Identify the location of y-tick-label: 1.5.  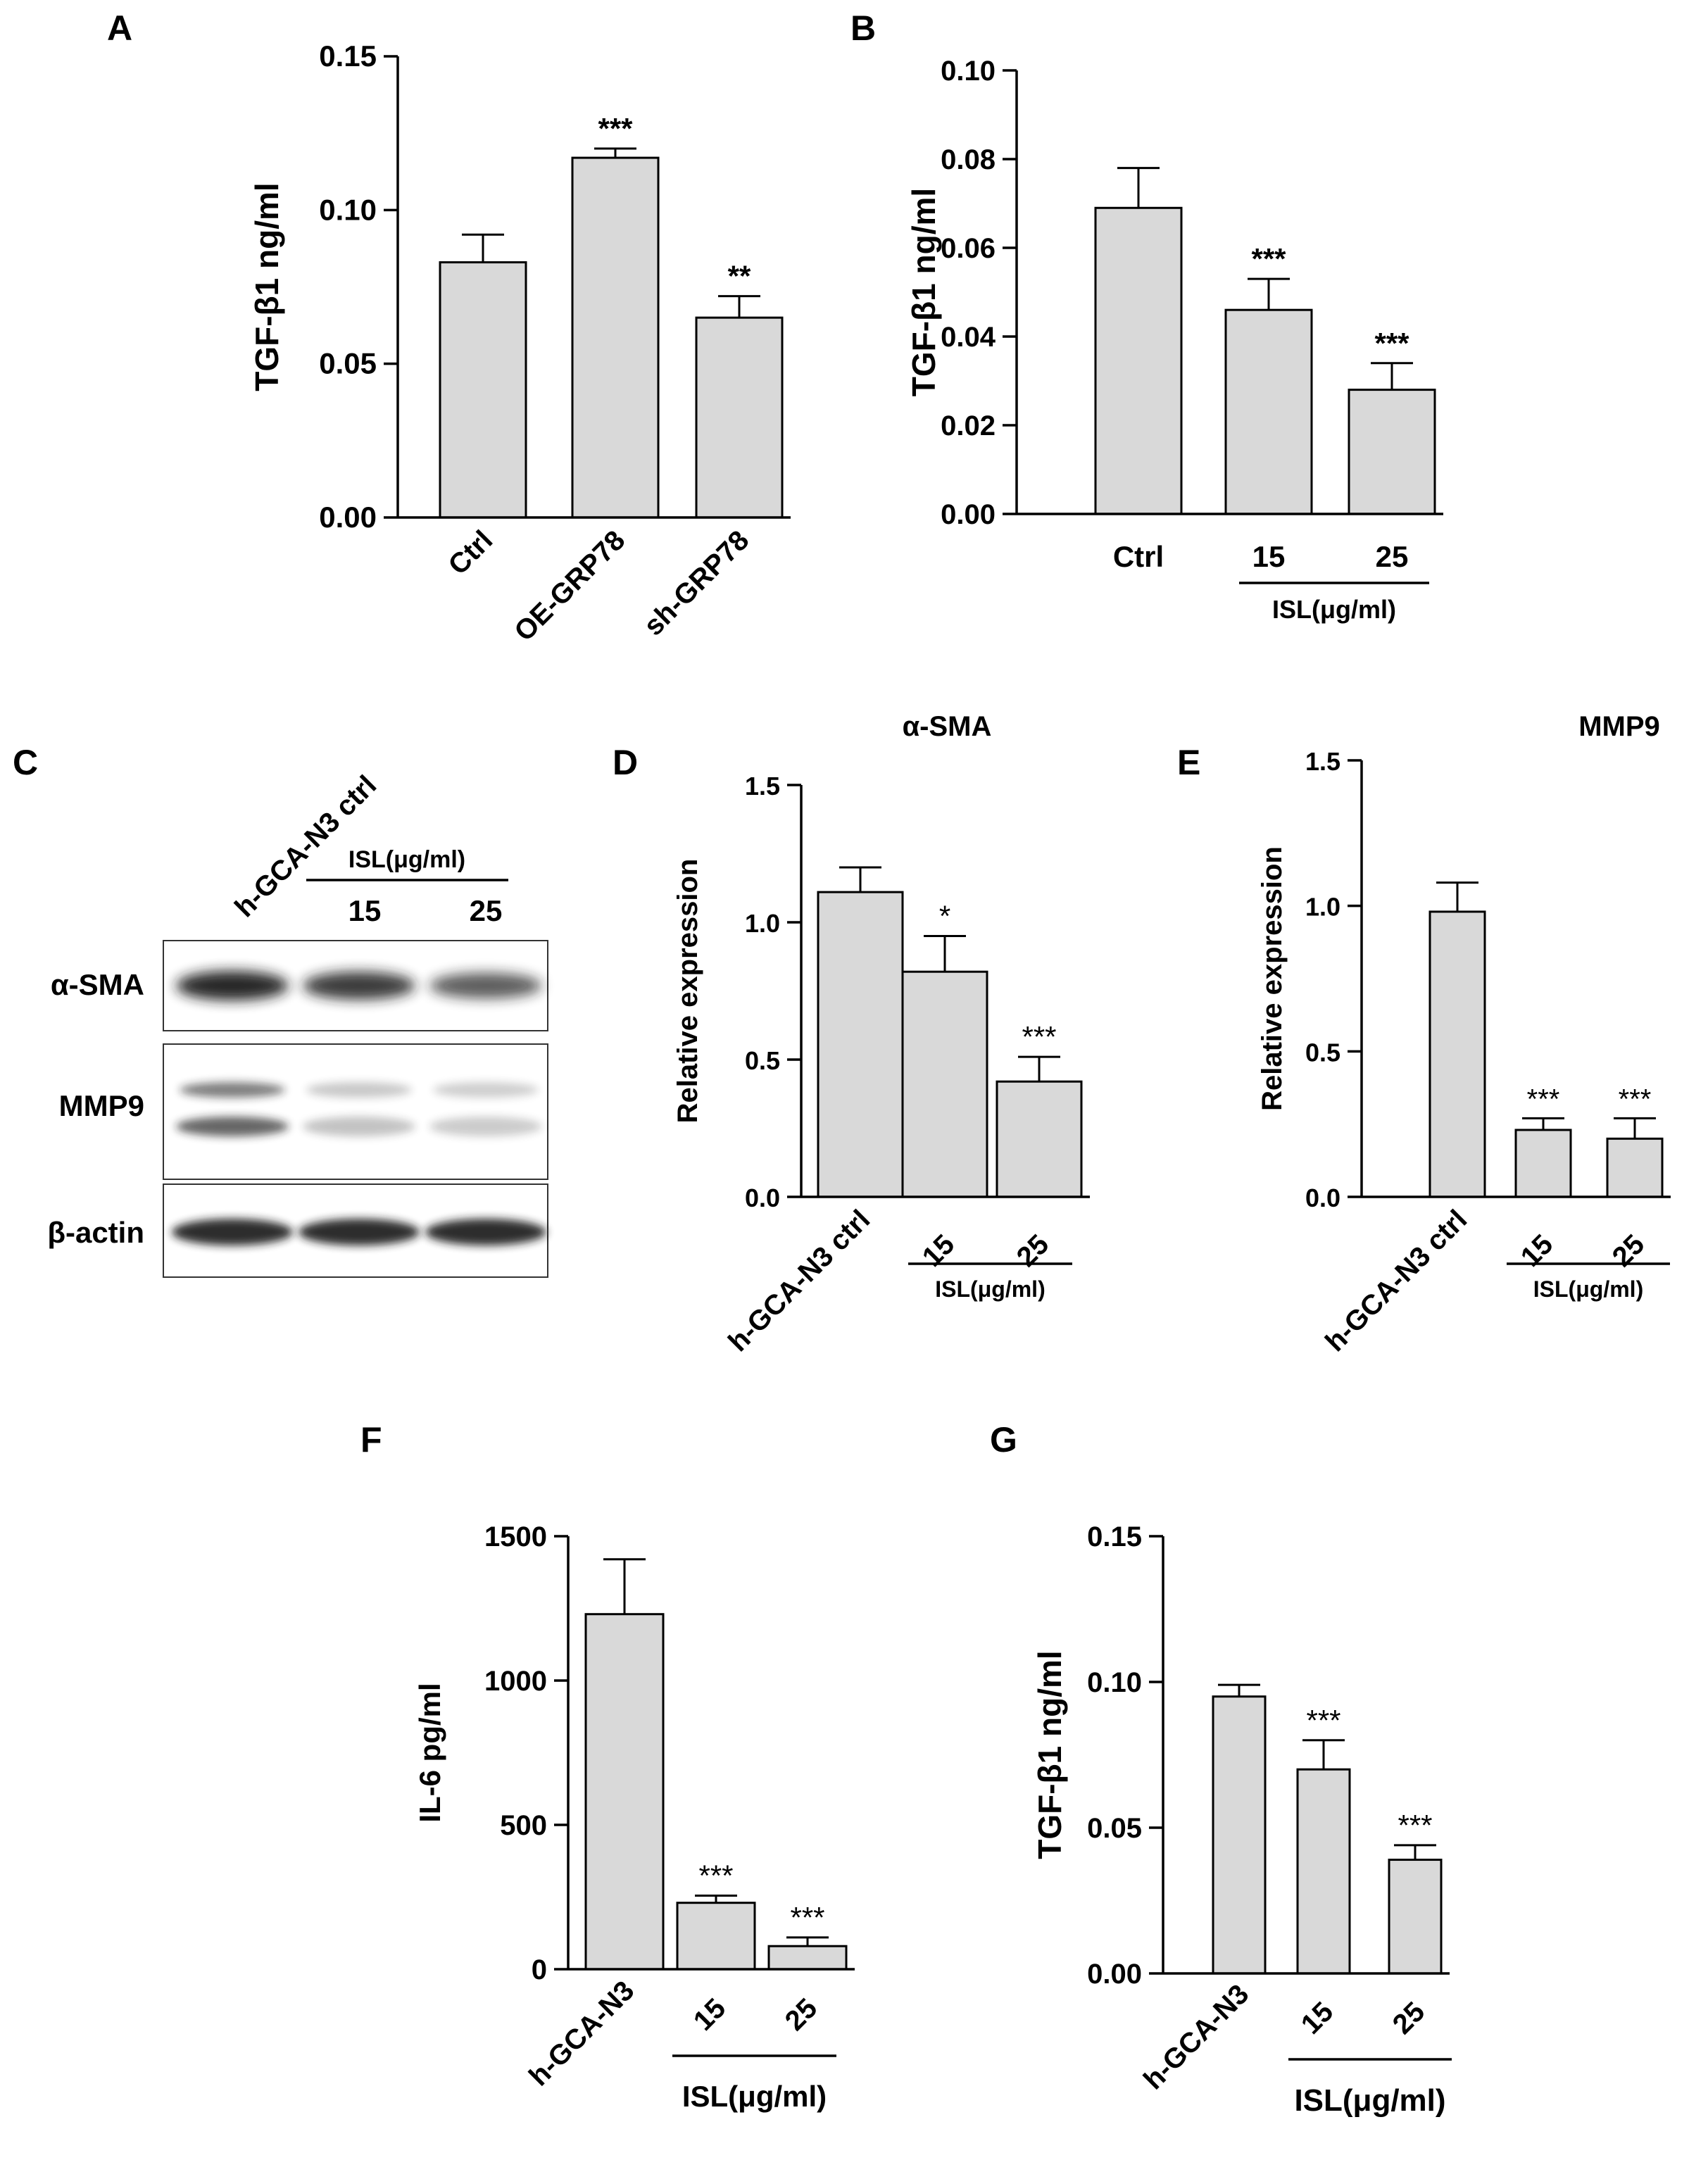
(1322, 761).